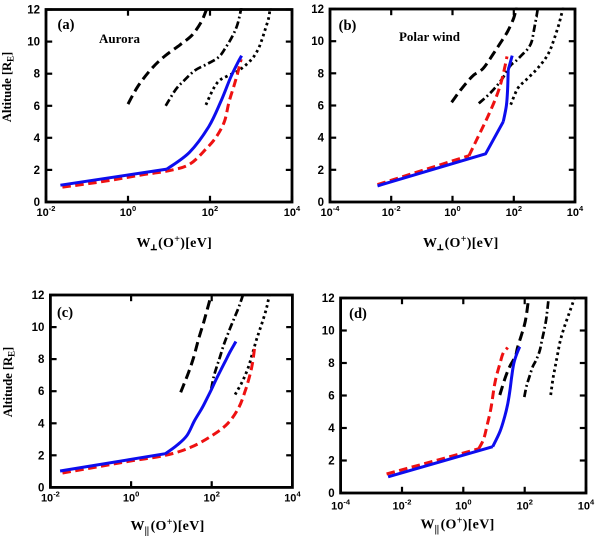 The image size is (600, 548). I want to click on svg-text: (d), so click(358, 314).